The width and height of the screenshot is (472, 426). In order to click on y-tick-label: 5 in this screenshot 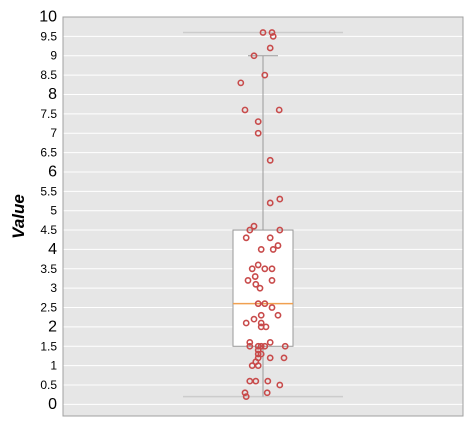, I will do `click(53, 211)`.